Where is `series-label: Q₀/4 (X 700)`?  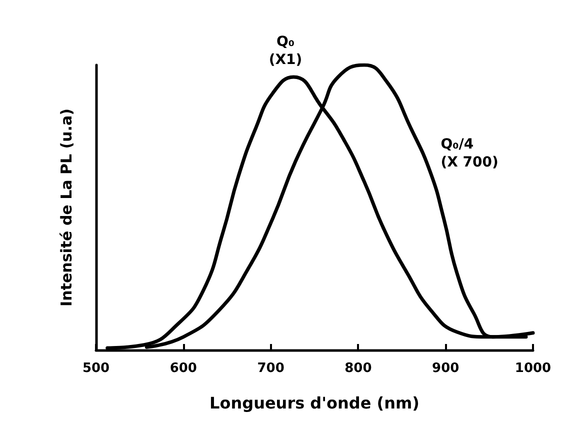
series-label: Q₀/4 (X 700) is located at coordinates (469, 153).